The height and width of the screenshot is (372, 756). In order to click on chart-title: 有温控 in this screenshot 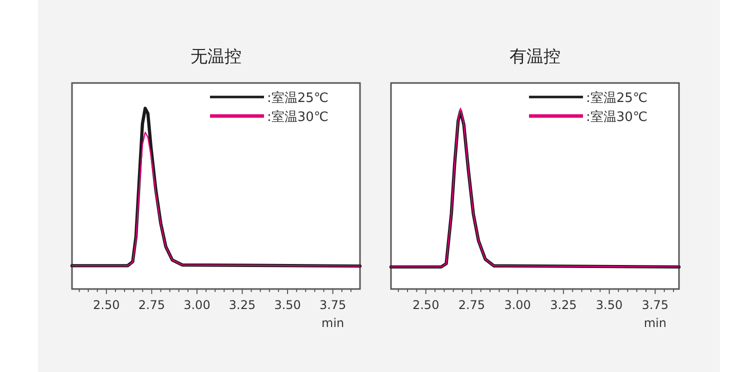, I will do `click(535, 57)`.